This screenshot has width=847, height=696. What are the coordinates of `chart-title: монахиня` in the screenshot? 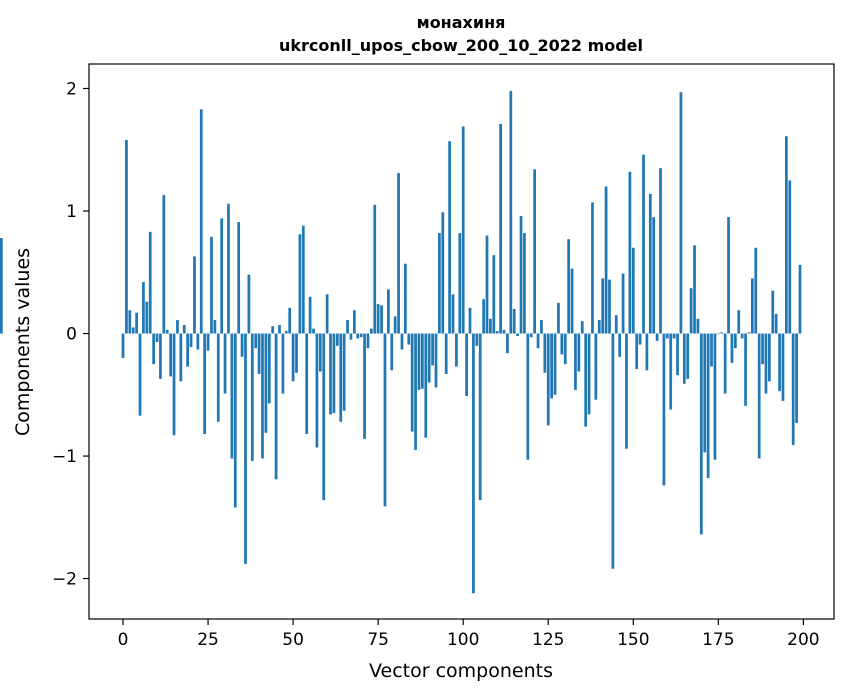 It's located at (461, 22).